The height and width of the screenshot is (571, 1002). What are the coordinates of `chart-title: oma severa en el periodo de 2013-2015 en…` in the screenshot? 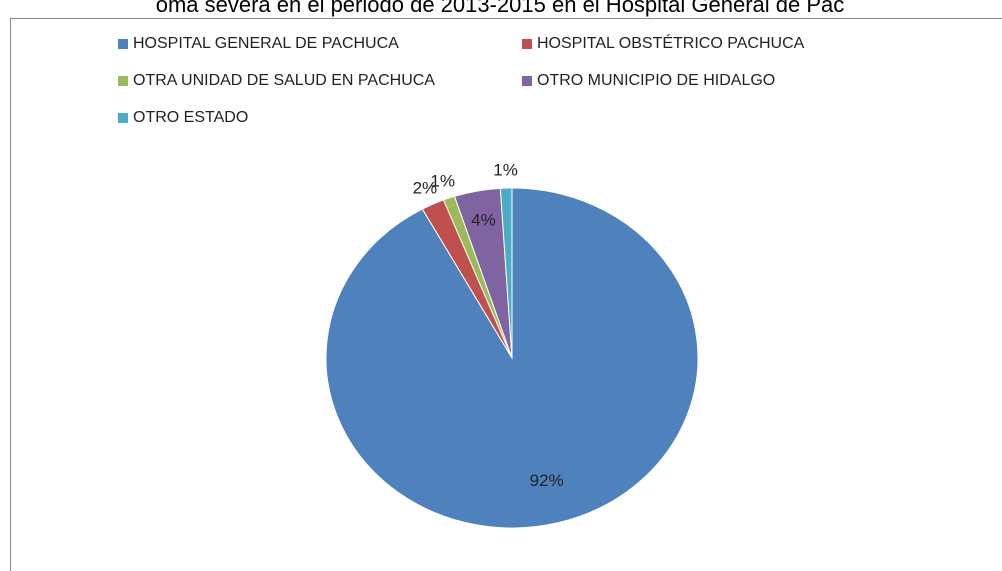 It's located at (500, 8).